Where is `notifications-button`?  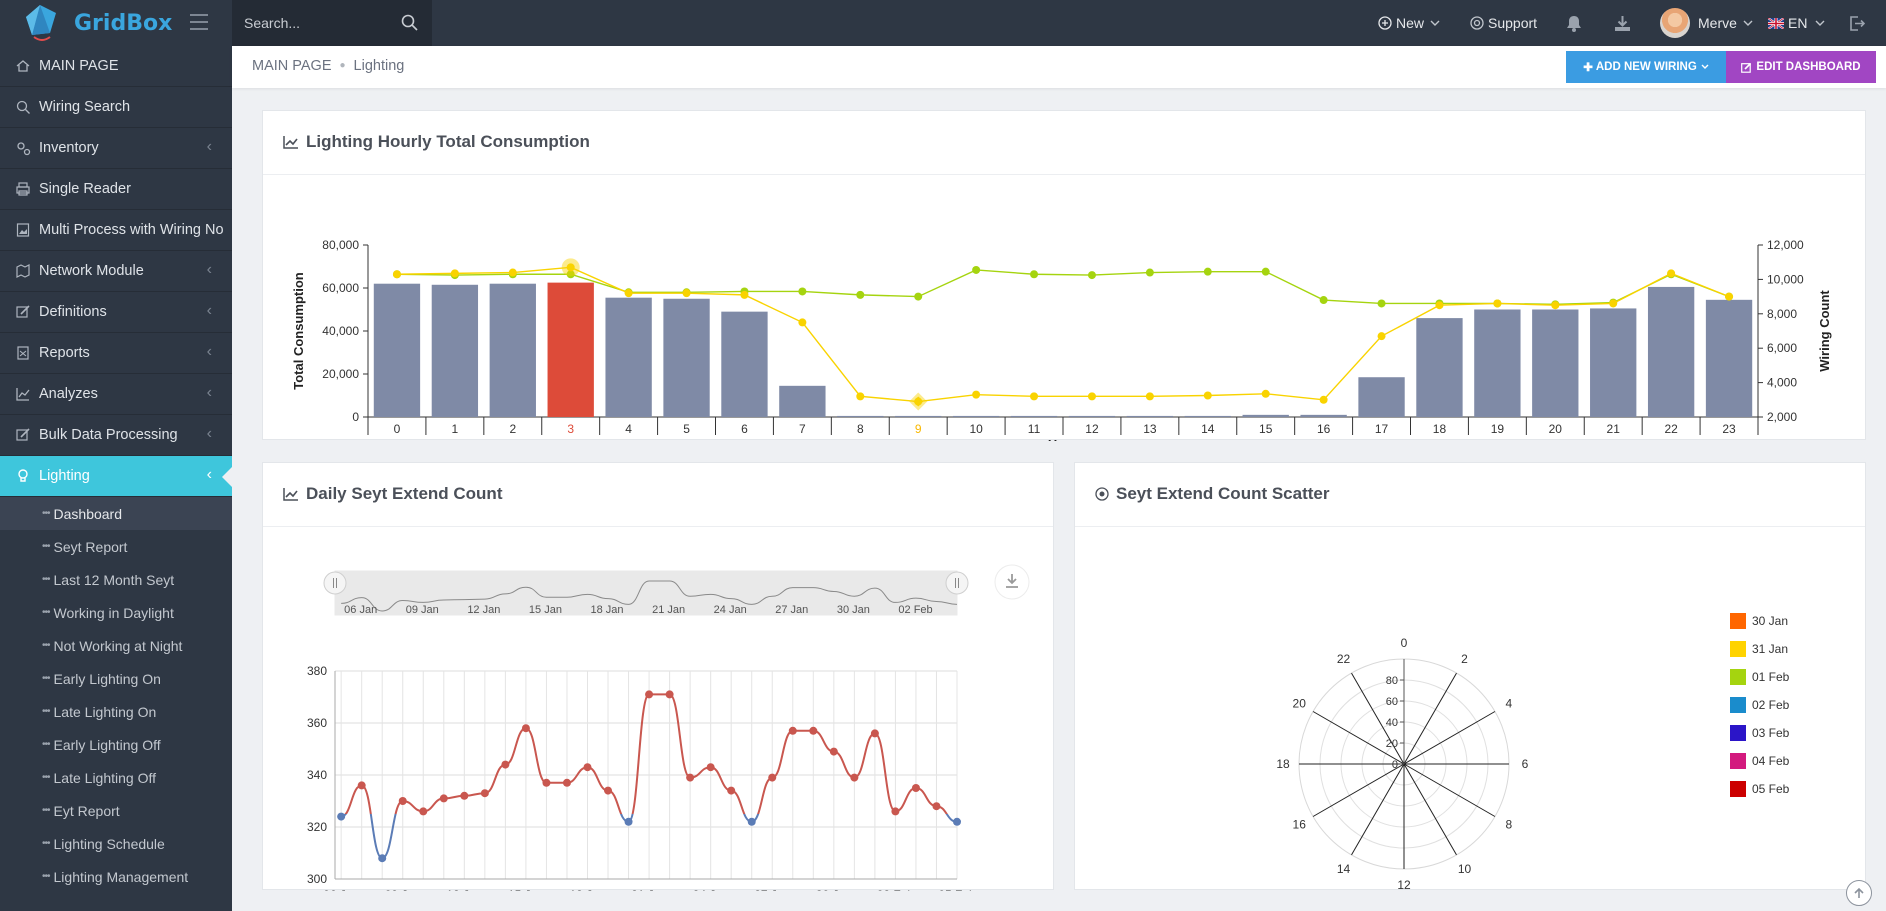
notifications-button is located at coordinates (1576, 23).